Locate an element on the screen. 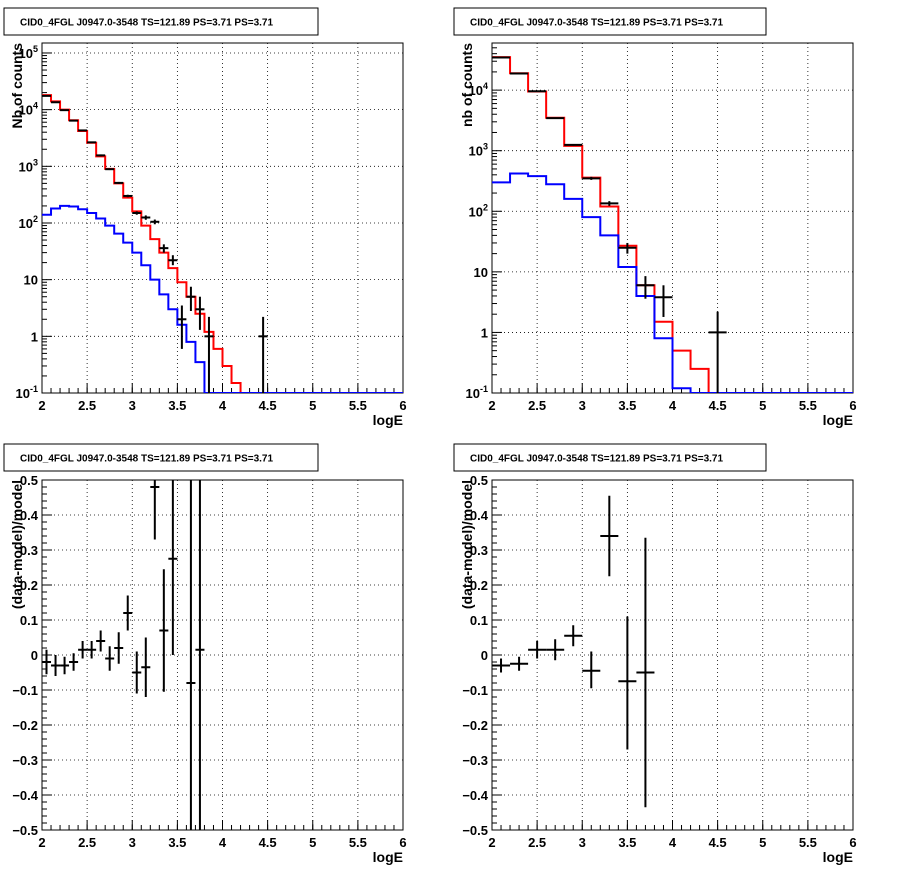 This screenshot has width=898, height=875. y-axis-label: Nb of counts is located at coordinates (17, 86).